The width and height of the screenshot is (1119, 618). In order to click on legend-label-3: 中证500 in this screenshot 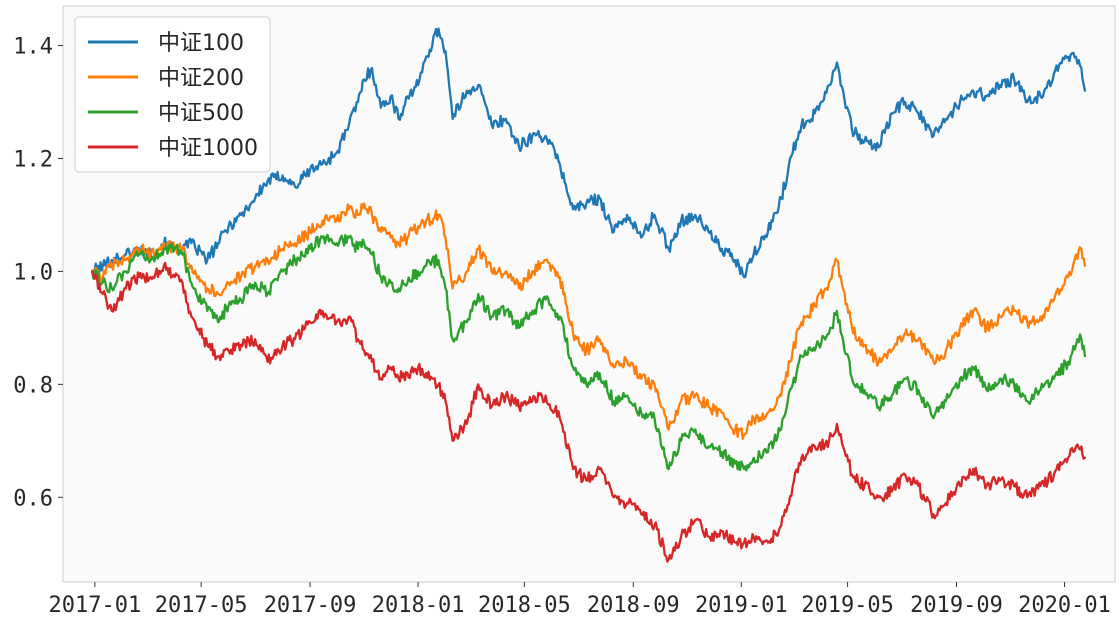, I will do `click(201, 113)`.